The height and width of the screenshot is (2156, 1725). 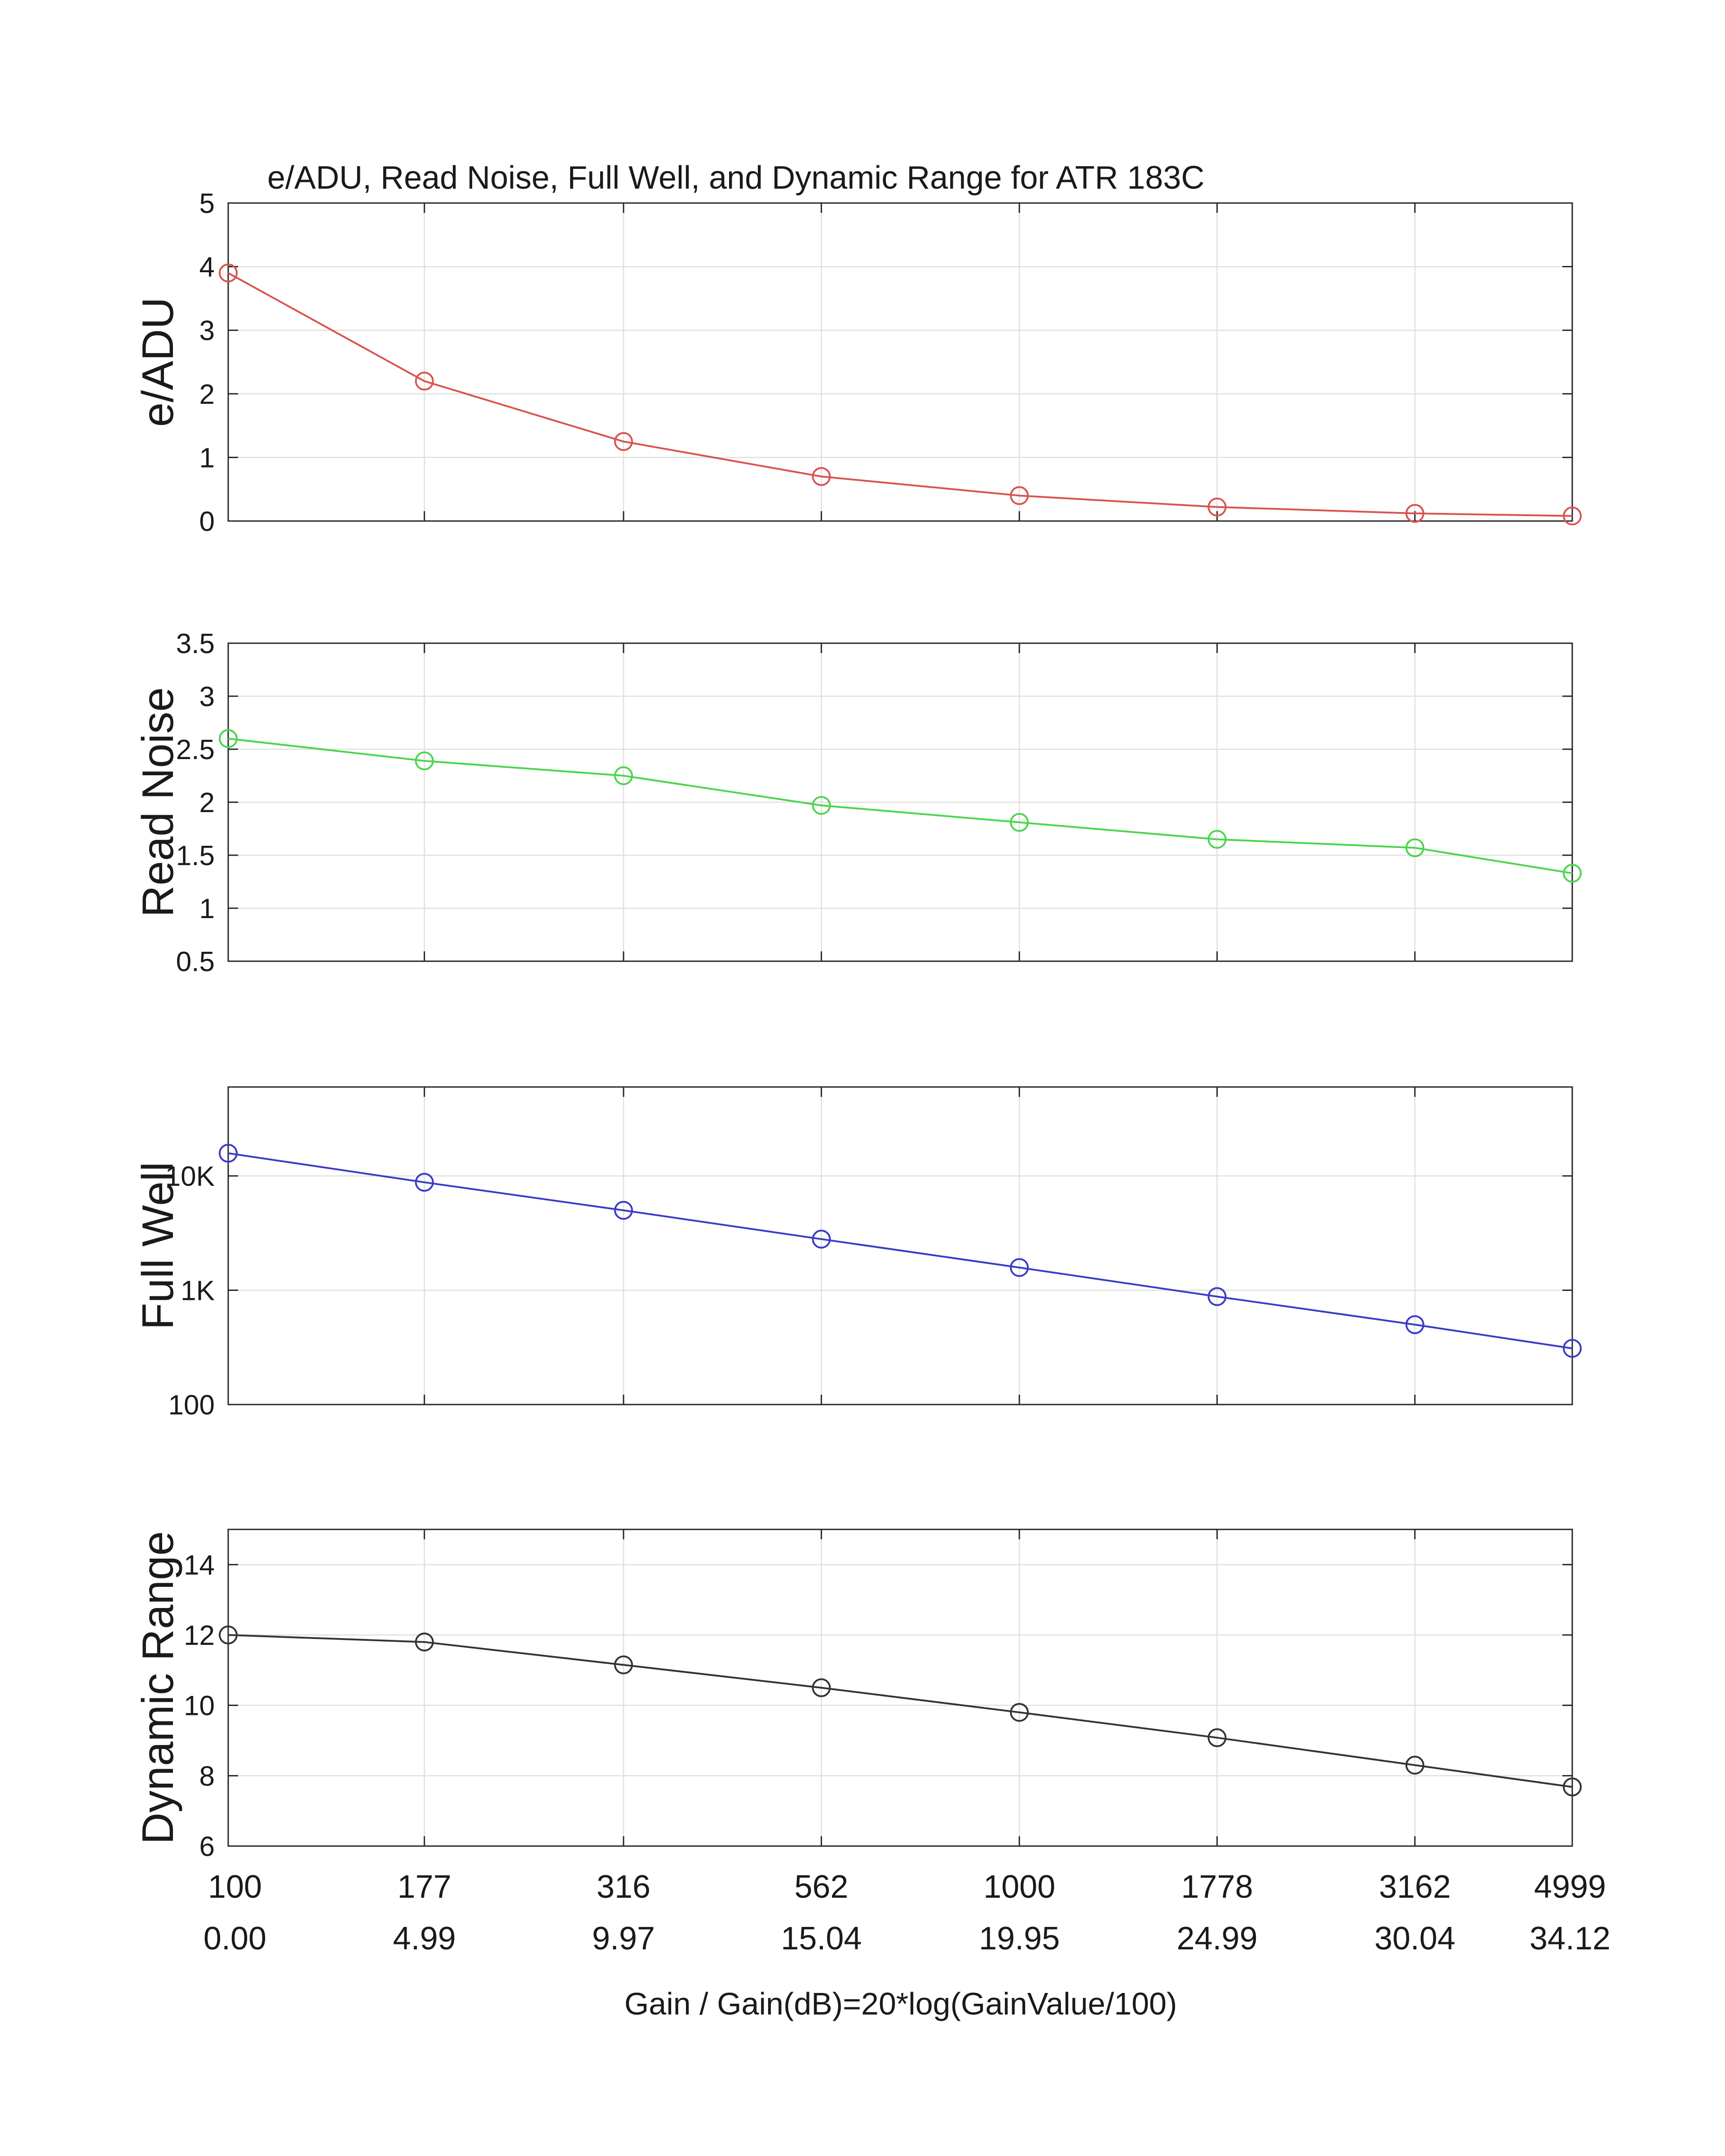 What do you see at coordinates (821, 1939) in the screenshot?
I see `x-tick-label-db: 15.04` at bounding box center [821, 1939].